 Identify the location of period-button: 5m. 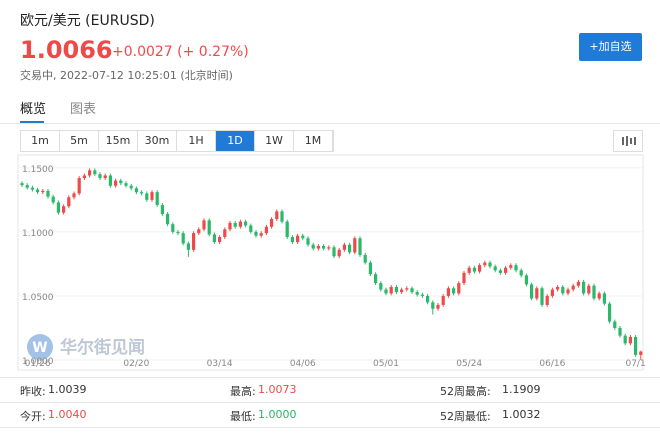
(79, 141).